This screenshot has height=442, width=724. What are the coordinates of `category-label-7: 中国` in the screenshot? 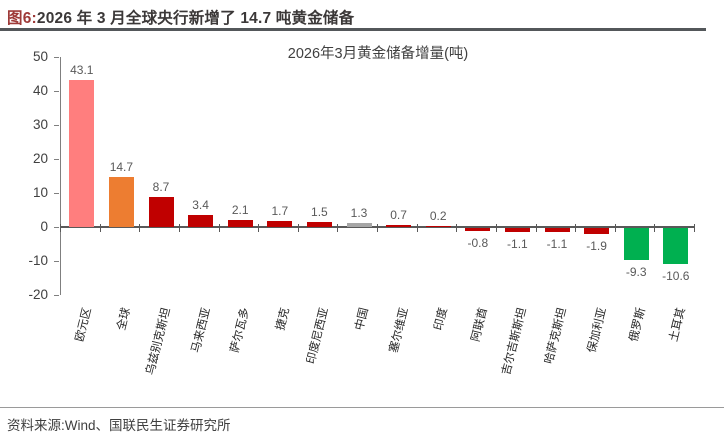 It's located at (362, 319).